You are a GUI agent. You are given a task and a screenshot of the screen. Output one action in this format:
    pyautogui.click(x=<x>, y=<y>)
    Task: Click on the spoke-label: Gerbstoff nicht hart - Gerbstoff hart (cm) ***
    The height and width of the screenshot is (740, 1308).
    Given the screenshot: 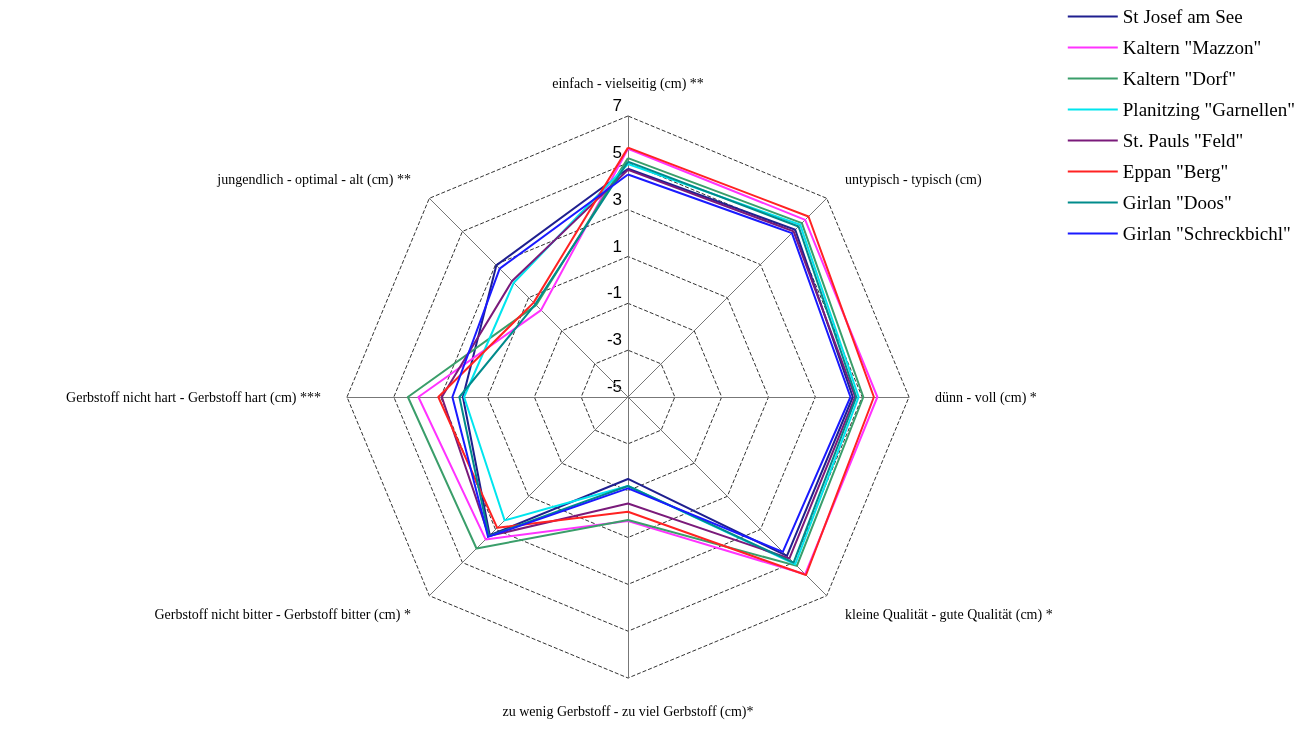 What is the action you would take?
    pyautogui.click(x=193, y=397)
    